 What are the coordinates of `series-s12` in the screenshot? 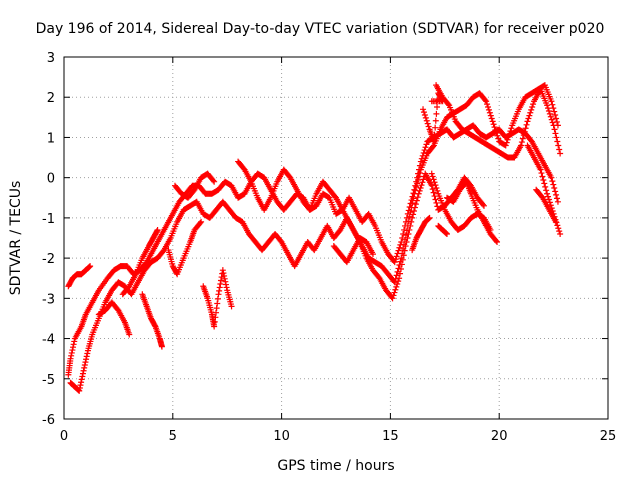 It's located at (185, 248).